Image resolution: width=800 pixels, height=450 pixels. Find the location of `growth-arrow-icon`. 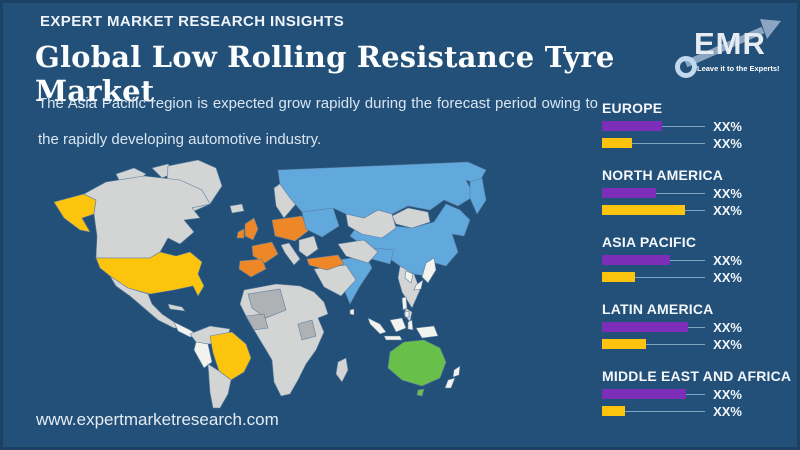

growth-arrow-icon is located at coordinates (732, 43).